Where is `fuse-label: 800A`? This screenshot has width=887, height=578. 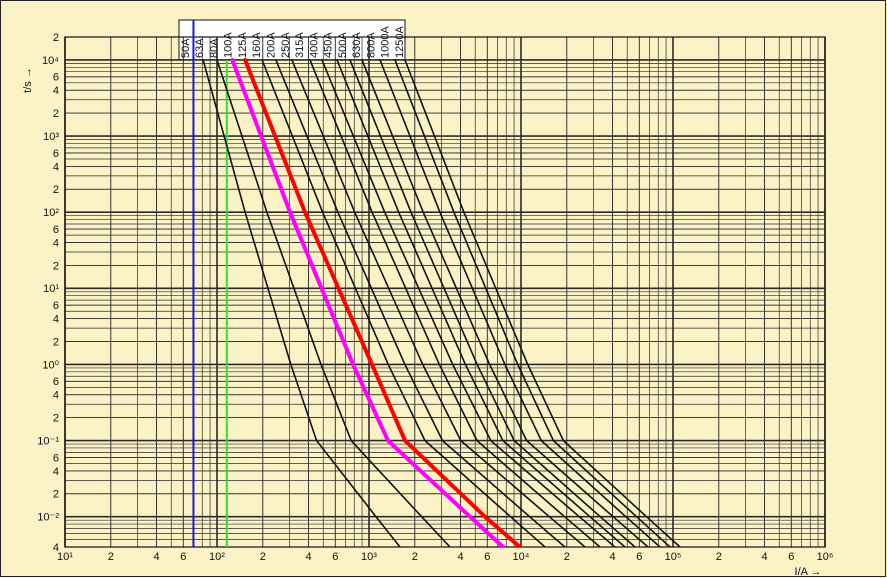
fuse-label: 800A is located at coordinates (371, 45).